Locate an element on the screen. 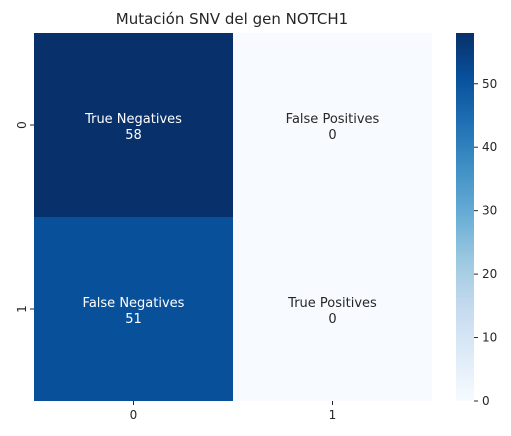  colorbar-tick-label-5: 50 is located at coordinates (489, 84).